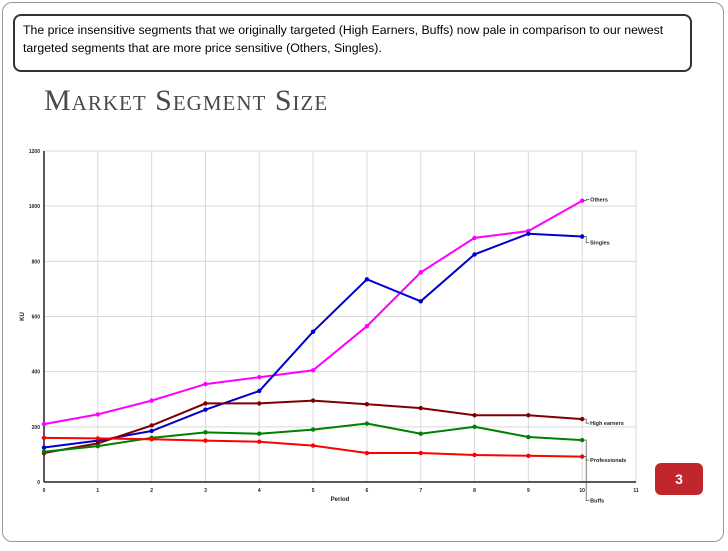 Image resolution: width=728 pixels, height=551 pixels. I want to click on x-tick-label: 7, so click(420, 491).